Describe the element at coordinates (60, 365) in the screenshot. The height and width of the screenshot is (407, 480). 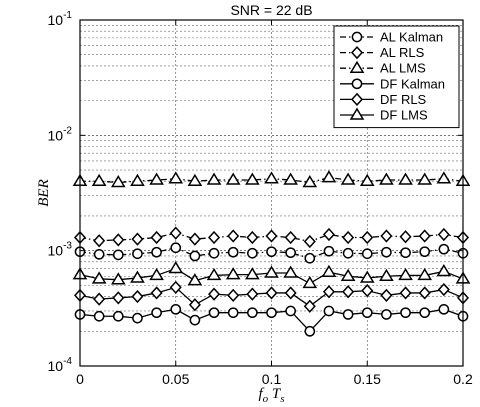
I see `y-tick-label: 10⁻⁴` at that location.